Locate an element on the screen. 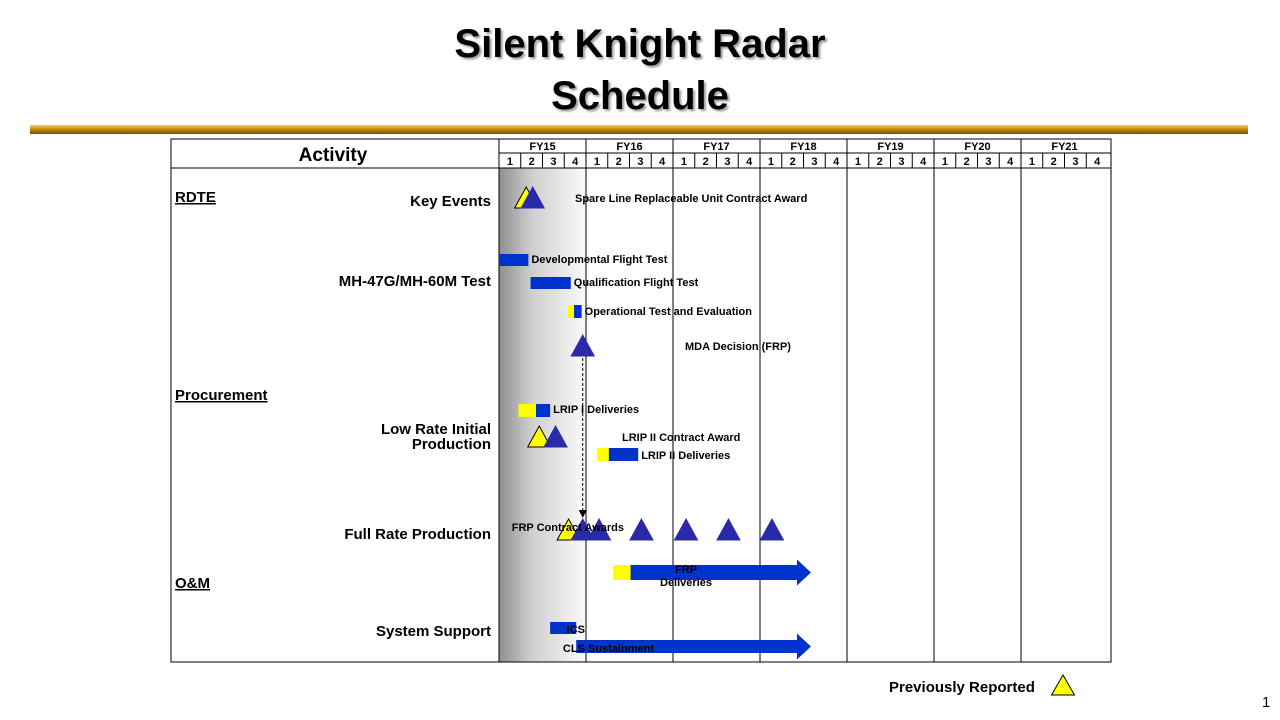 The width and height of the screenshot is (1280, 720). dependency-arrowhead is located at coordinates (582, 514).